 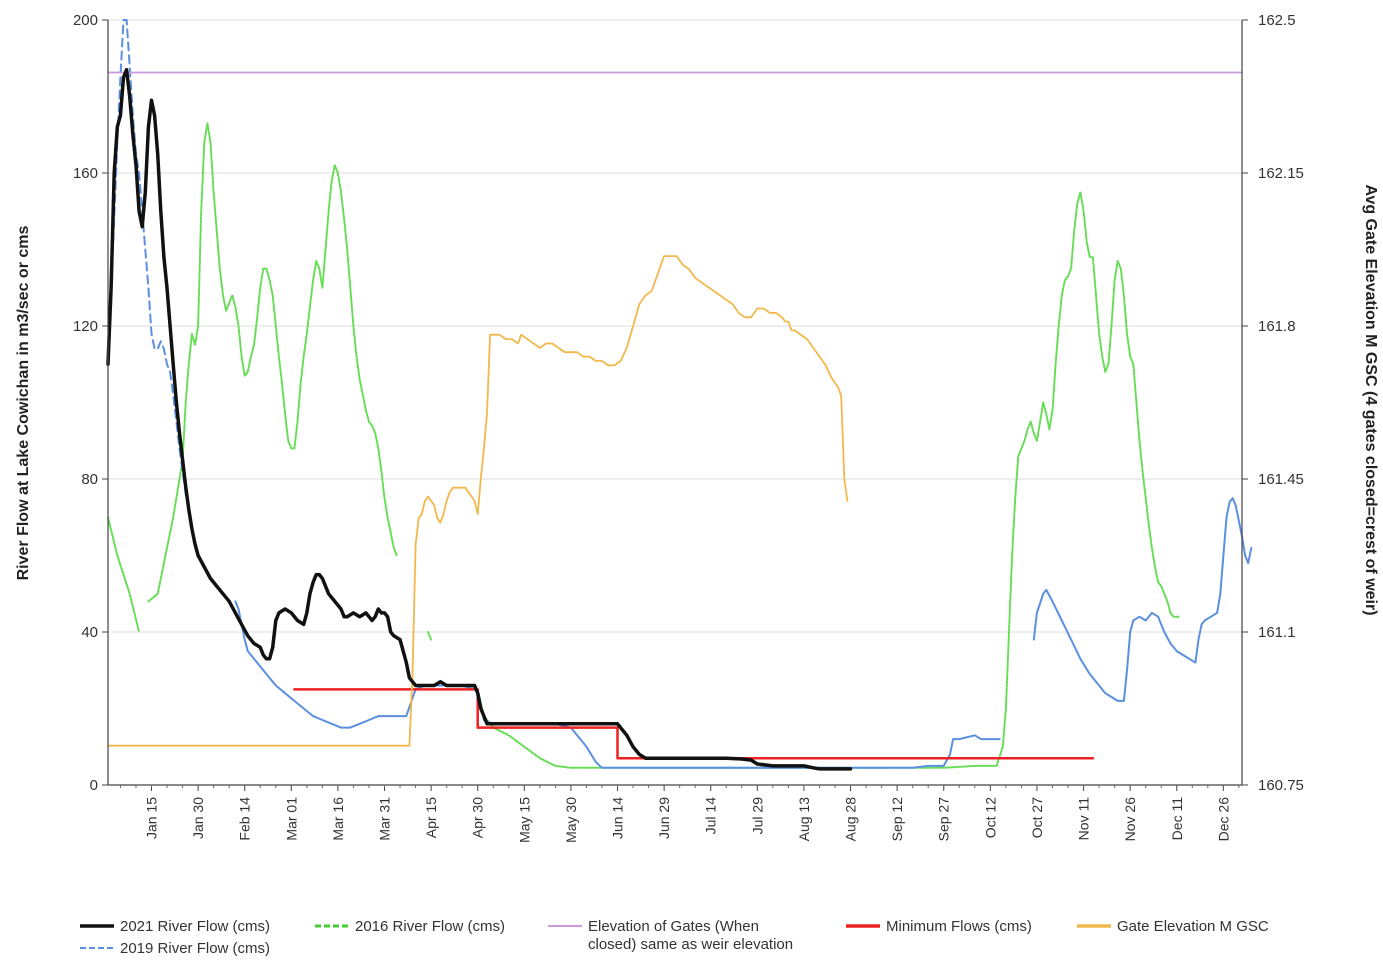 What do you see at coordinates (89, 632) in the screenshot?
I see `y-tick-label: 40` at bounding box center [89, 632].